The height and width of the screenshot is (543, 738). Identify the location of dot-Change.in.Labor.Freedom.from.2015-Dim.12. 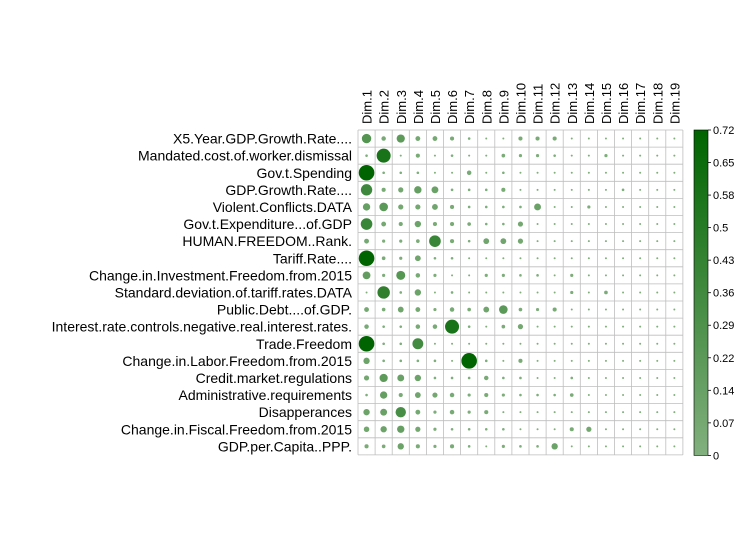
(554, 360).